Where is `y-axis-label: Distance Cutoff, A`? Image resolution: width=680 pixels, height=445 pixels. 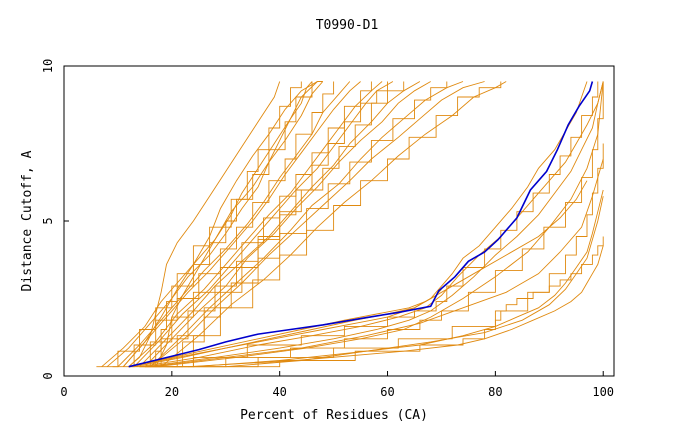
y-axis-label: Distance Cutoff, A is located at coordinates (27, 220).